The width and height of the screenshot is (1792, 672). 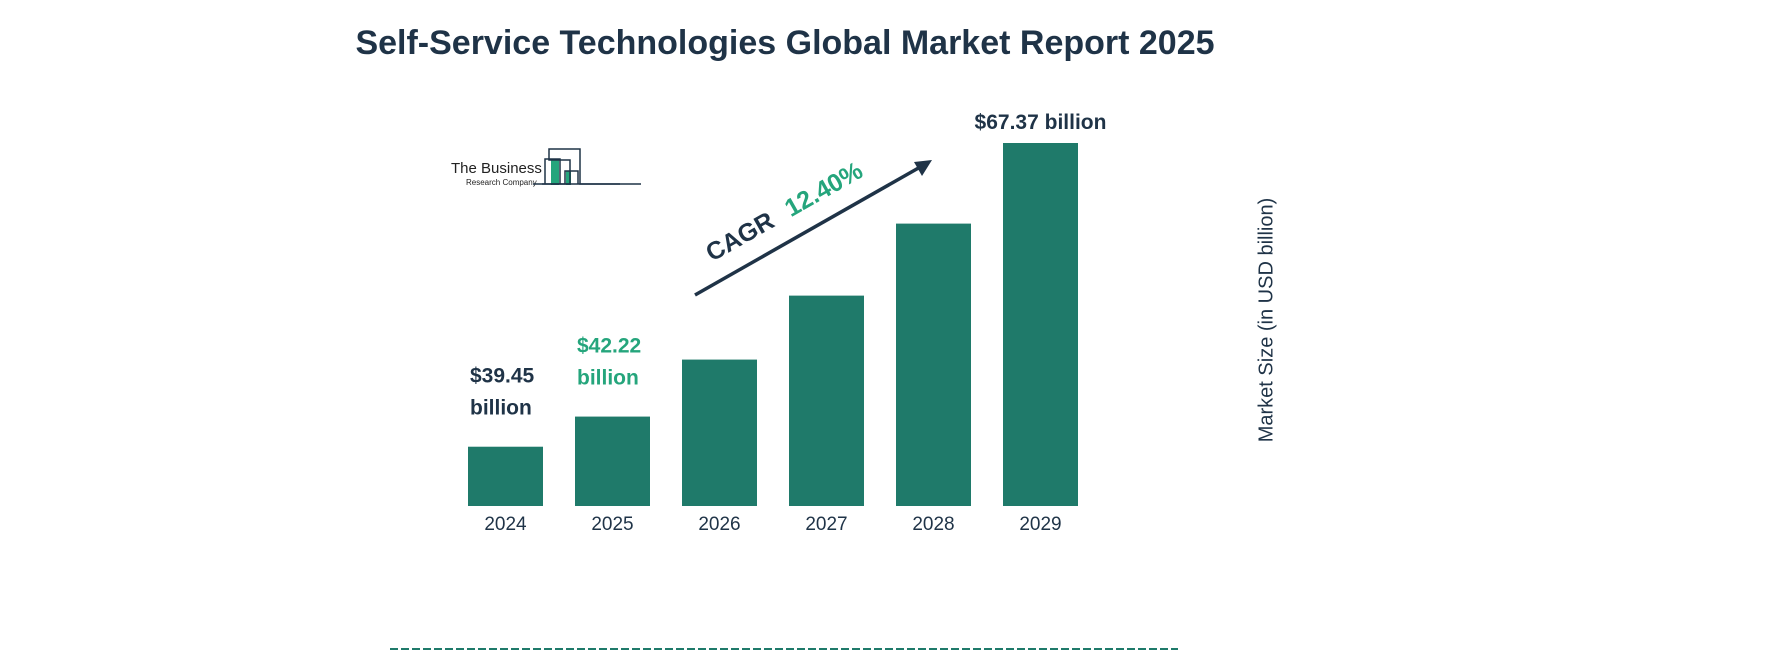 I want to click on bar-2028, so click(x=933, y=364).